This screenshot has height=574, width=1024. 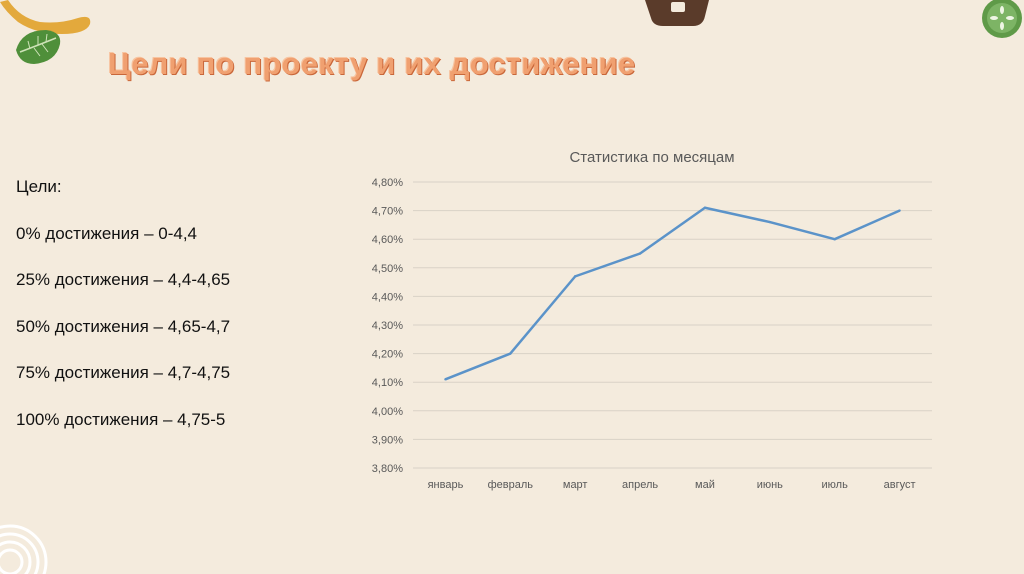 I want to click on x-tick-label: январь, so click(x=446, y=485).